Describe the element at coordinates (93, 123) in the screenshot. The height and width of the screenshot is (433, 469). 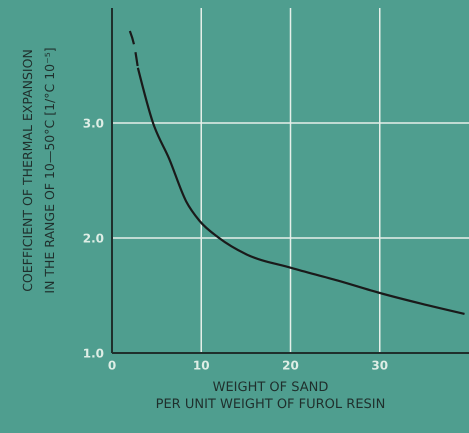
I see `y-tick-label: 3.0` at that location.